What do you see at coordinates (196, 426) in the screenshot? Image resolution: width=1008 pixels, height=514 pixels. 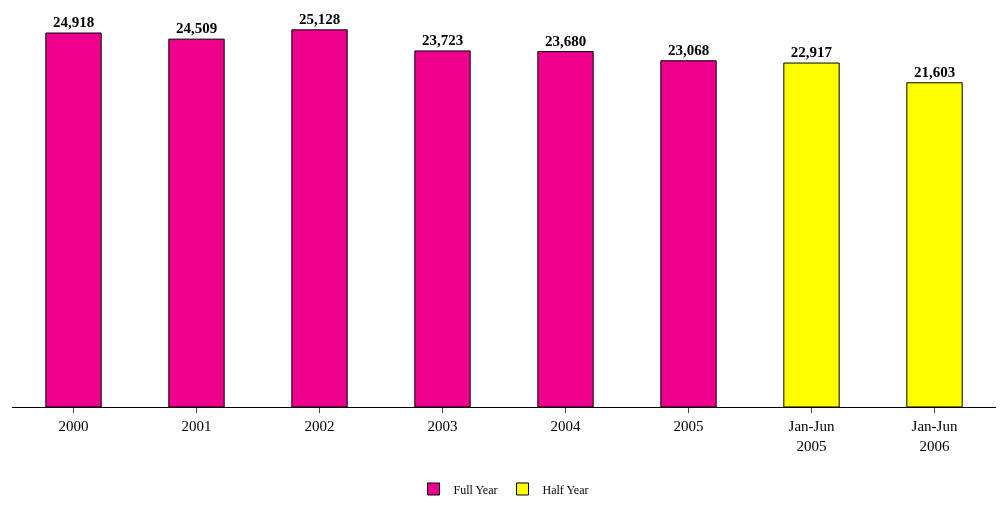 I see `x-tick-label: 2001` at bounding box center [196, 426].